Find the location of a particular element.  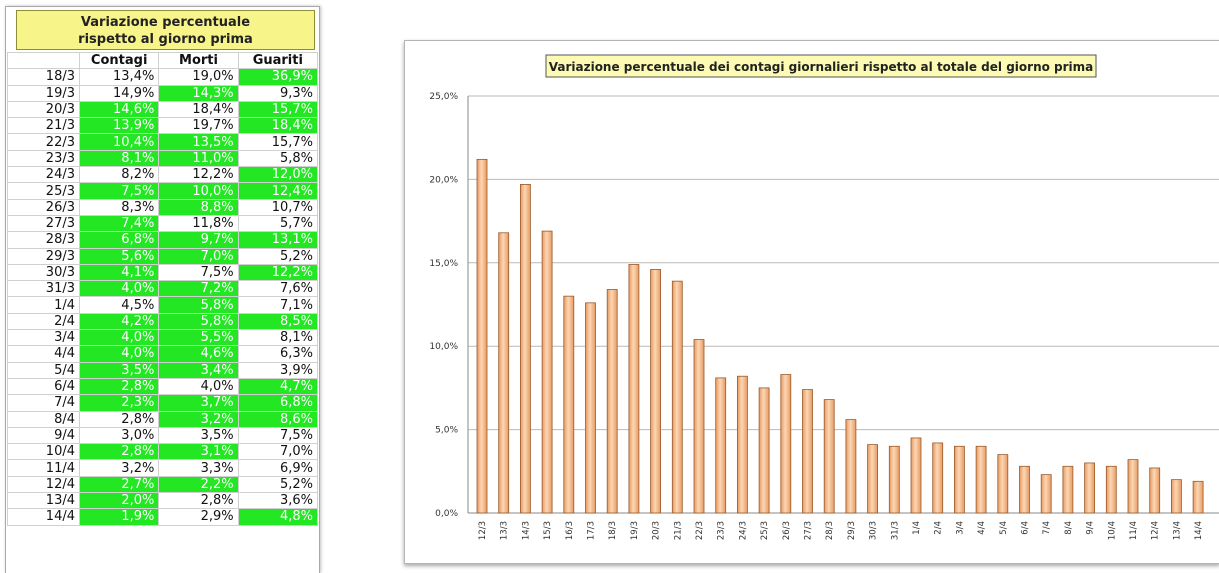

x-tick-label: 14/3 is located at coordinates (526, 530).